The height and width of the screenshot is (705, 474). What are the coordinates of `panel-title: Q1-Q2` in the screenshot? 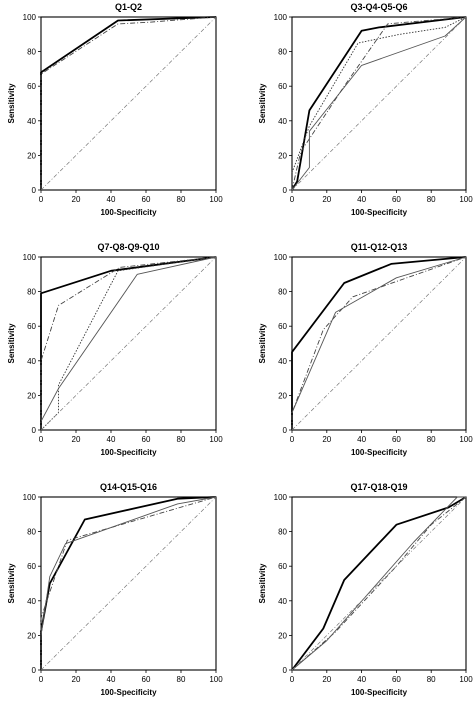 It's located at (128, 7).